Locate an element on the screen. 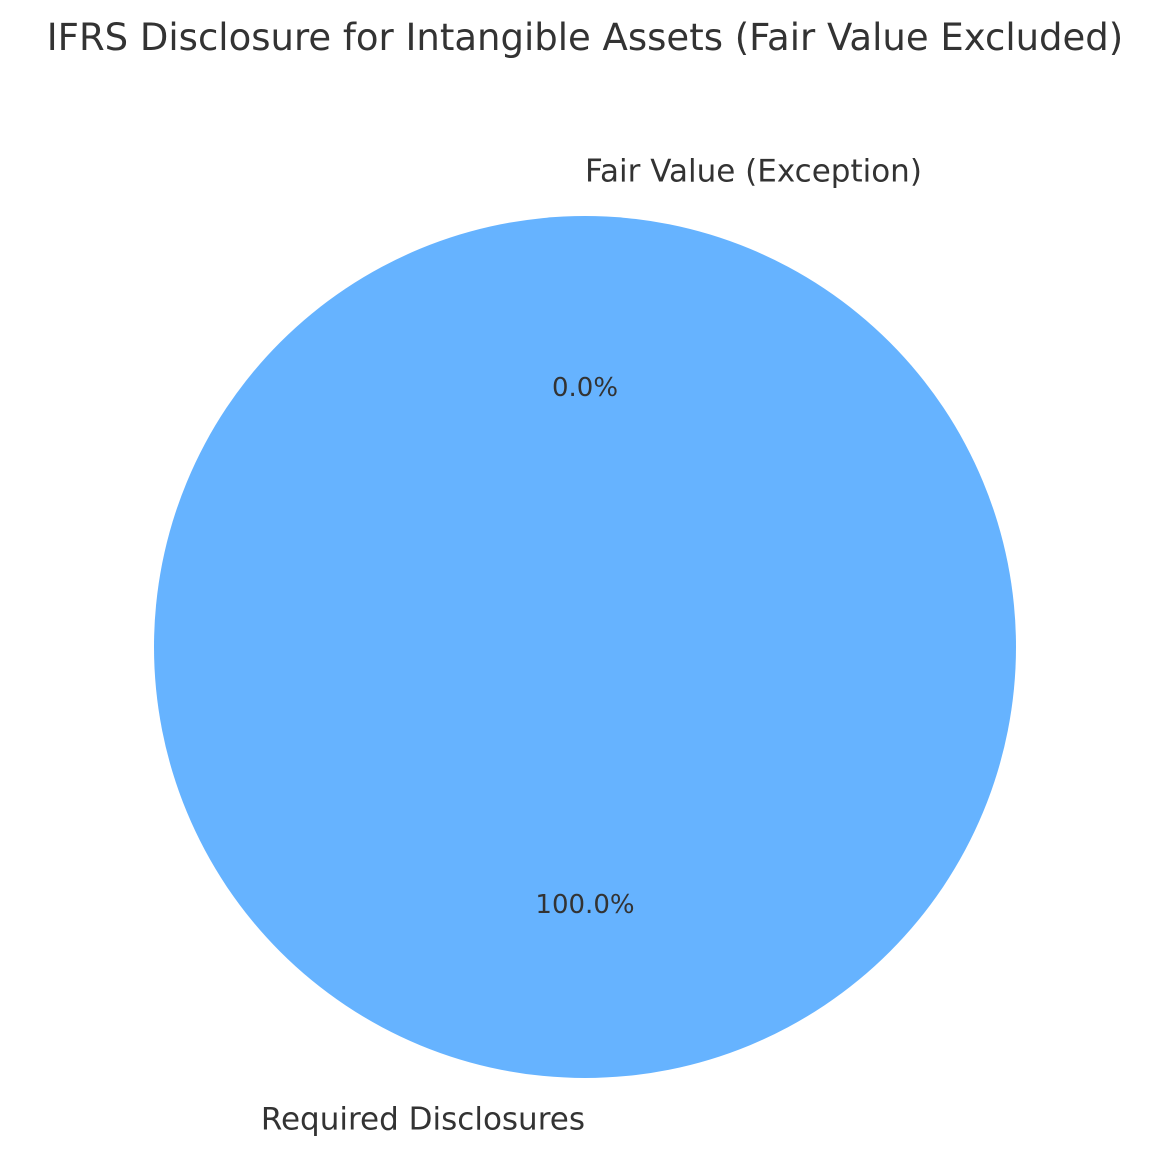 Image resolution: width=1170 pixels, height=1164 pixels. slice-label-0: Required Disclosures is located at coordinates (423, 1120).